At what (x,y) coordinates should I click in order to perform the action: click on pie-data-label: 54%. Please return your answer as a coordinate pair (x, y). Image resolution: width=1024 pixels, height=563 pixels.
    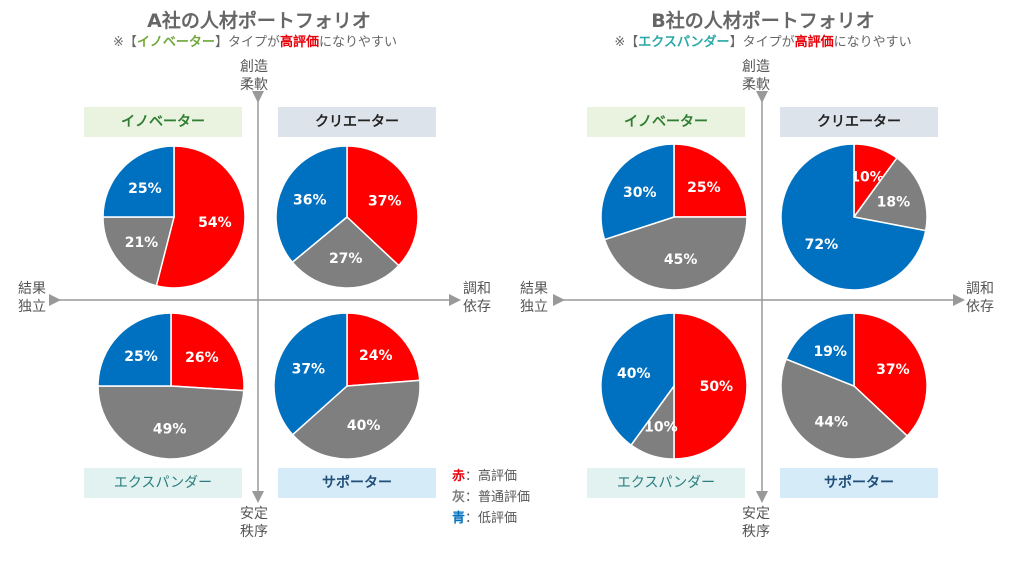
    Looking at the image, I should click on (215, 223).